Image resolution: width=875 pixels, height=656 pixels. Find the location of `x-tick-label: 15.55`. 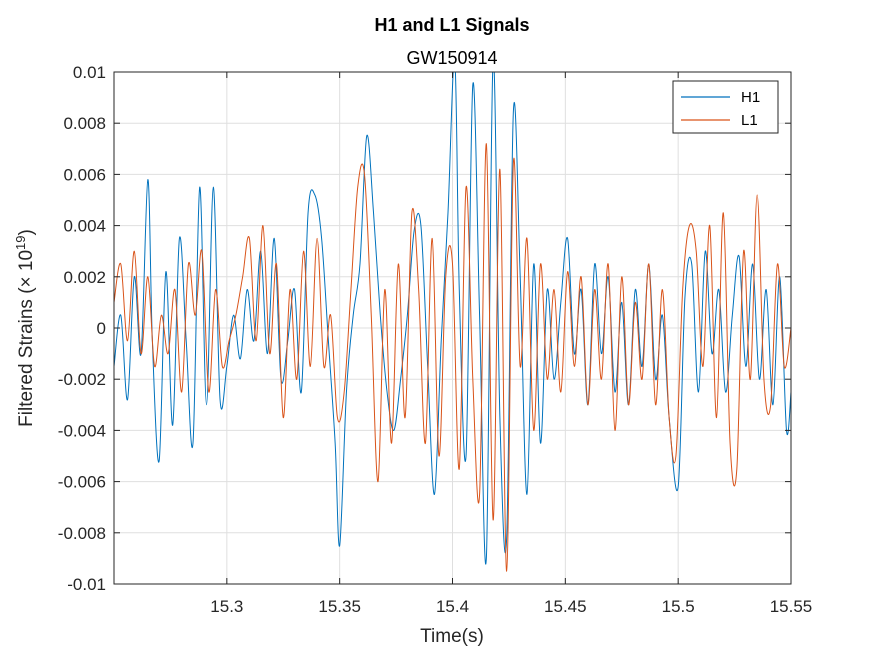

x-tick-label: 15.55 is located at coordinates (791, 606).